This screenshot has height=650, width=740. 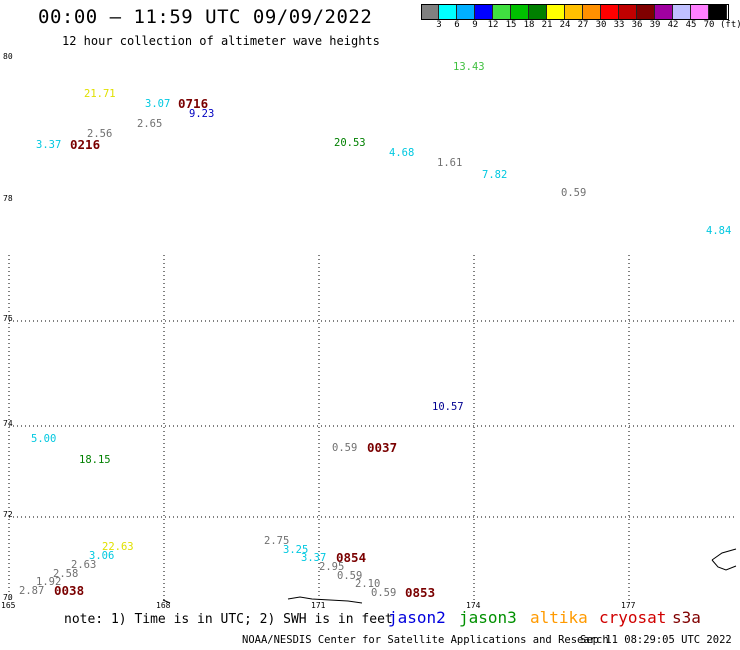 I want to click on pass-time-label: 0853, so click(x=420, y=592).